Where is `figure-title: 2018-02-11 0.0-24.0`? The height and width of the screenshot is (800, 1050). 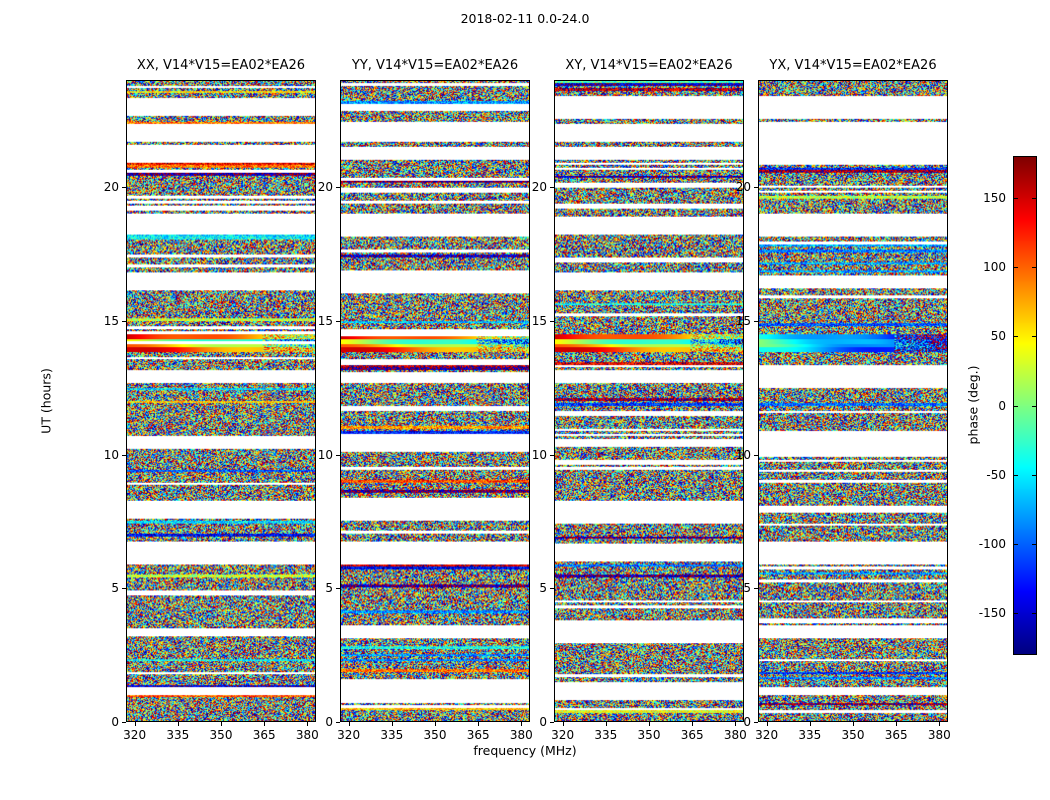
figure-title: 2018-02-11 0.0-24.0 is located at coordinates (525, 18).